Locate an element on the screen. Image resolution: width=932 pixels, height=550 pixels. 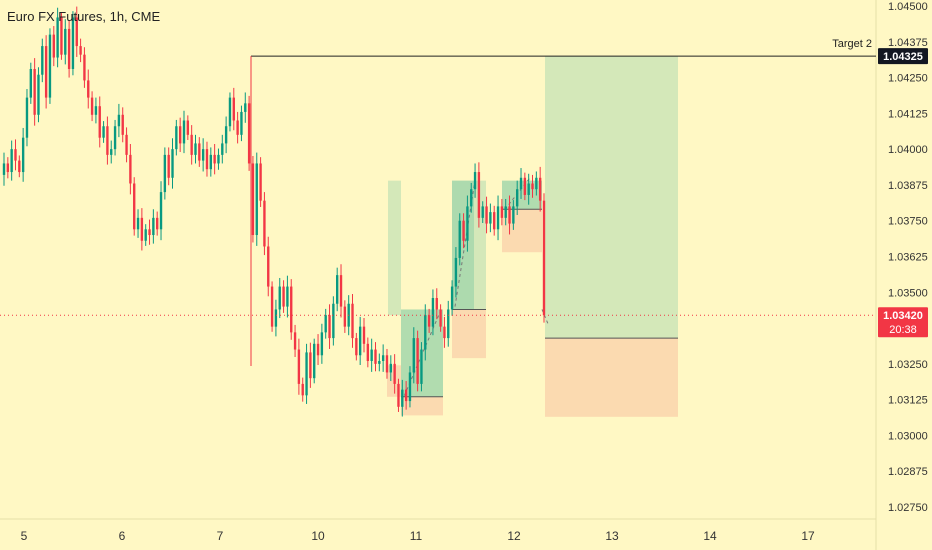
time-tick-label: 14 is located at coordinates (710, 536).